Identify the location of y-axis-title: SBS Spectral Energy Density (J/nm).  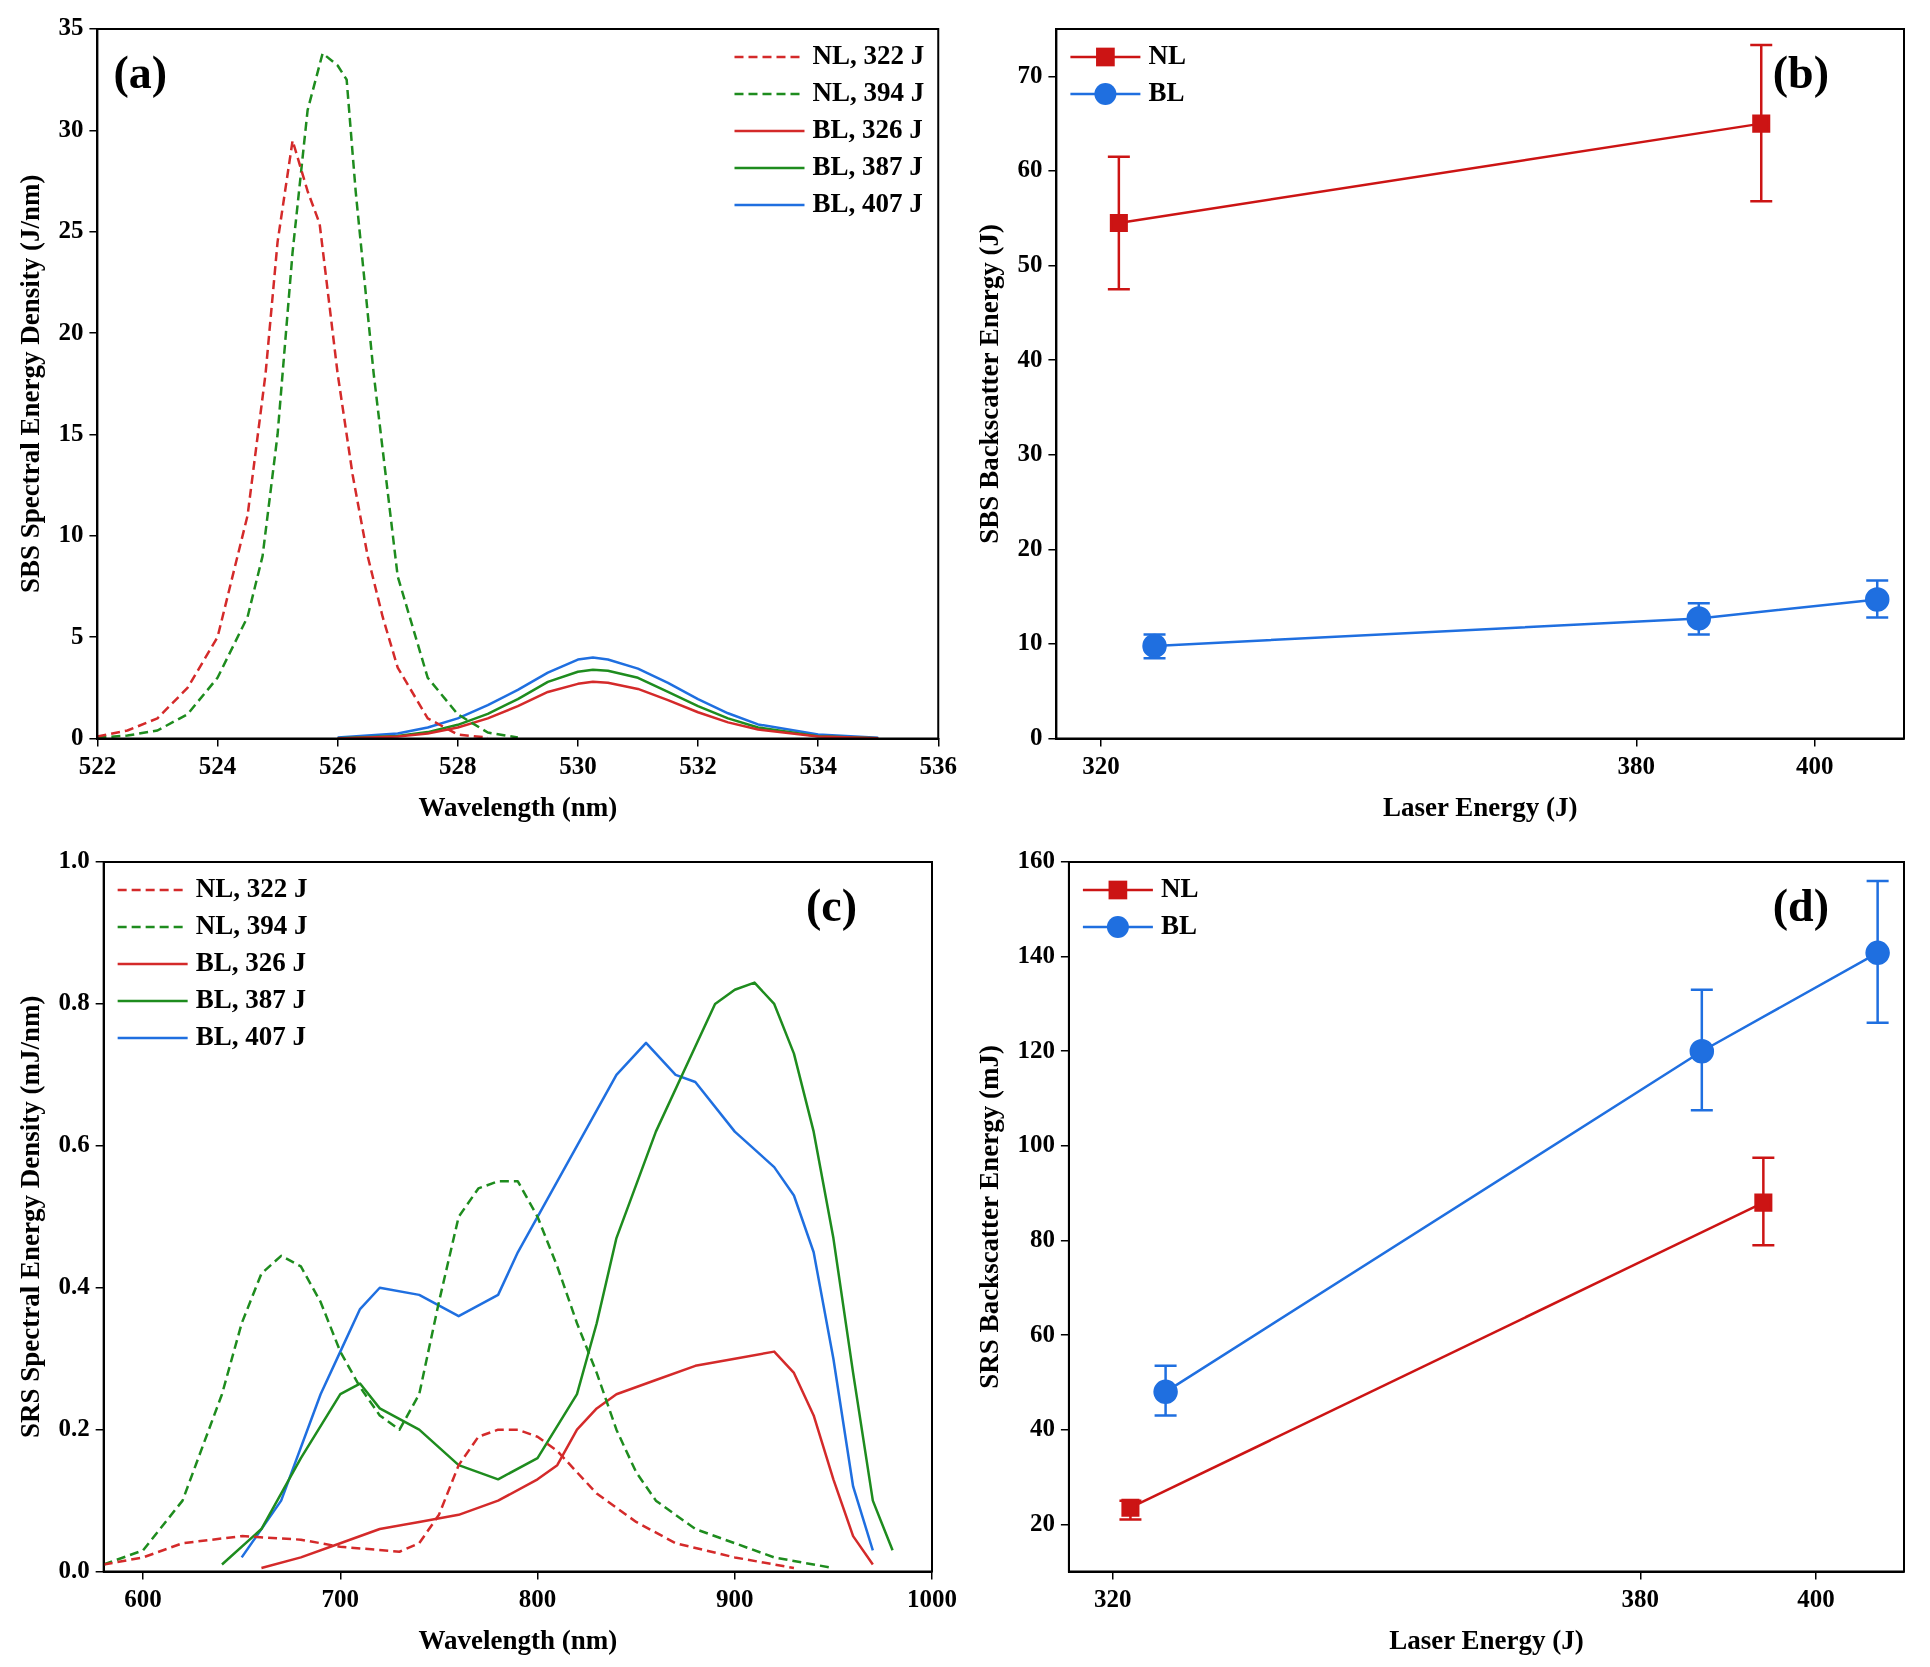
(30, 384).